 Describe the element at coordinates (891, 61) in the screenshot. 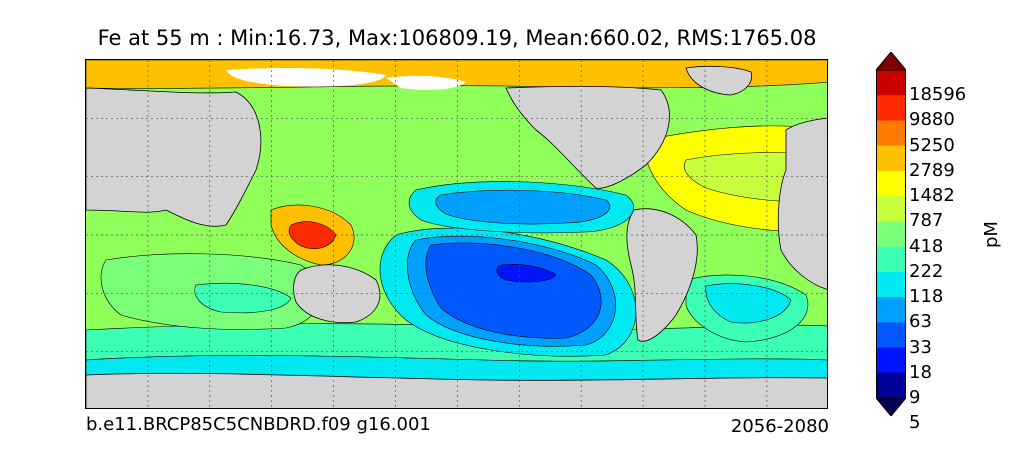

I see `colorbar-extend-max` at that location.